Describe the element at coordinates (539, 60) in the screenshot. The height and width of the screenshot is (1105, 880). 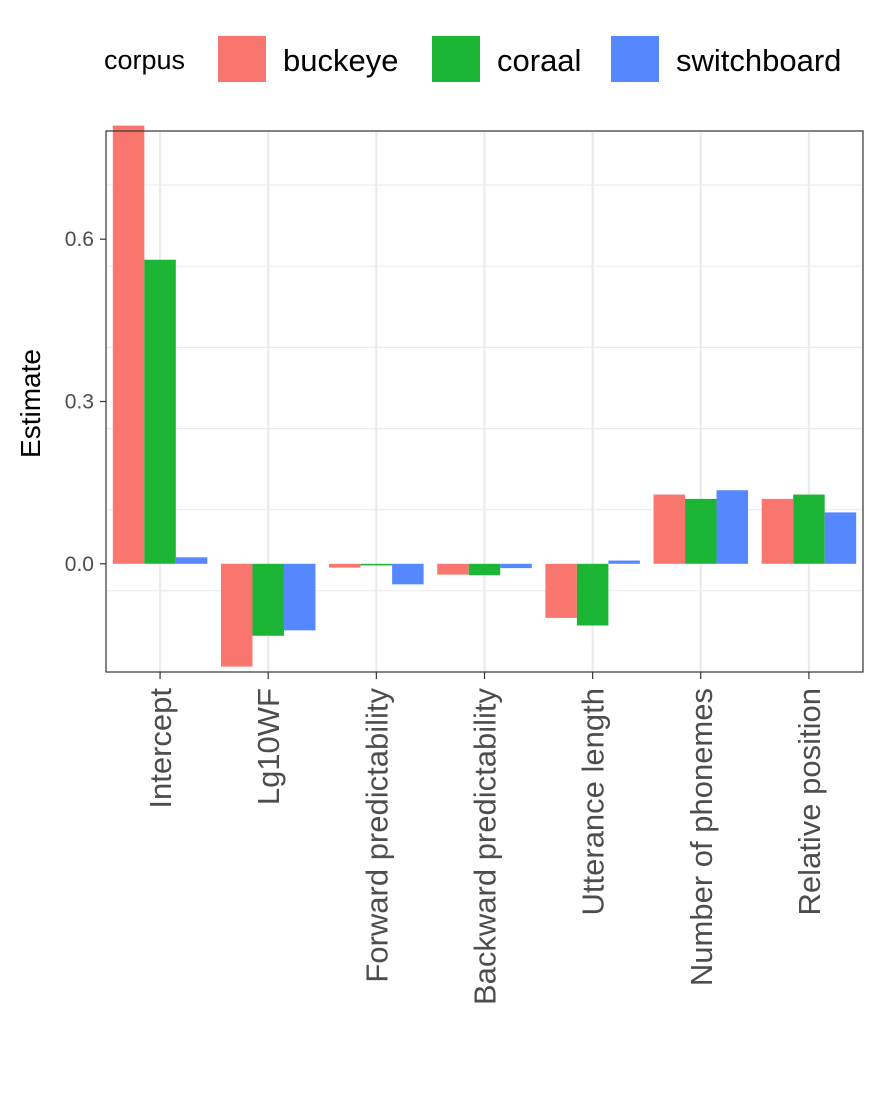
I see `legend-label-coraal: coraal` at that location.